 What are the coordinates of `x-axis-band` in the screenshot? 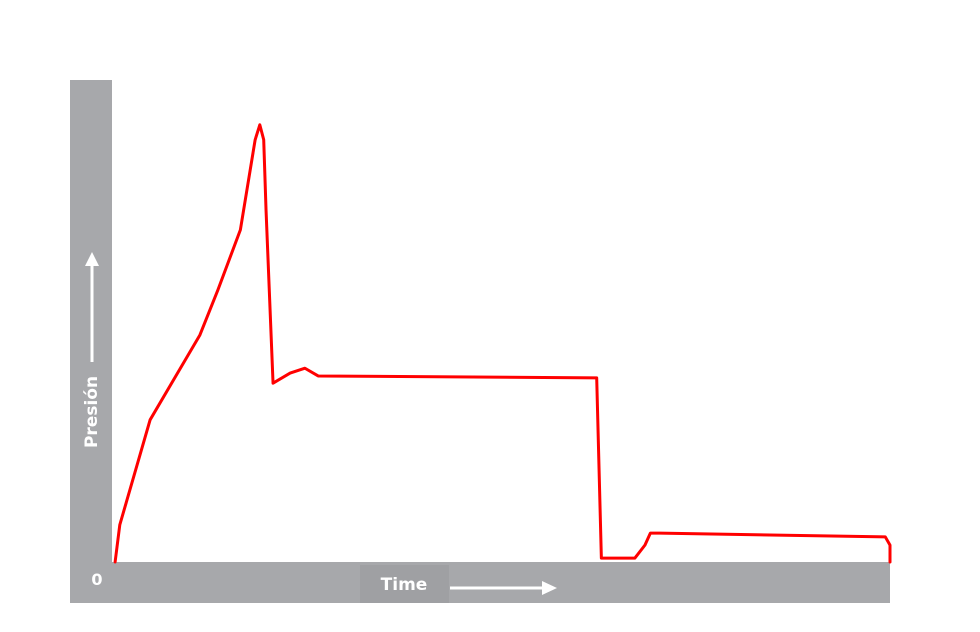 It's located at (480, 582).